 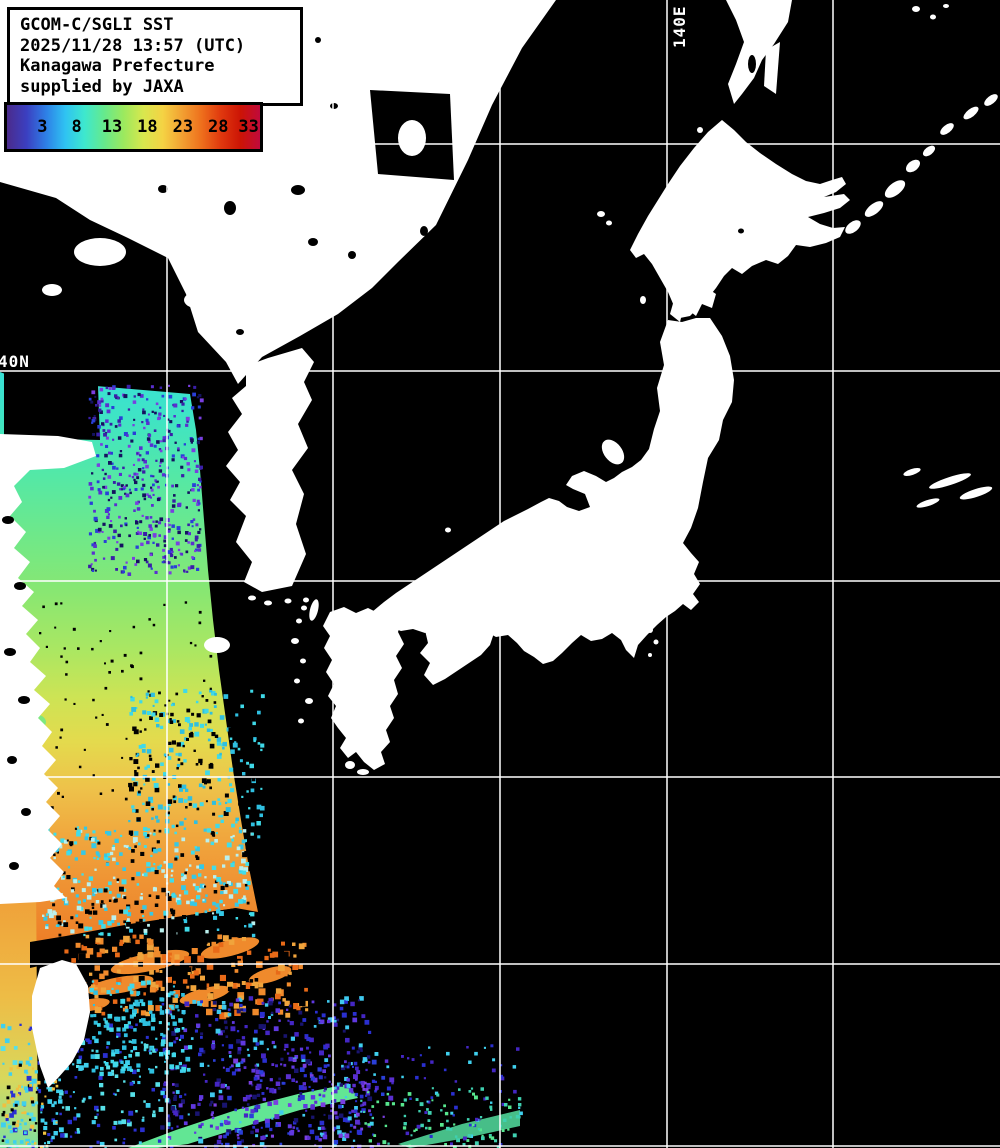 What do you see at coordinates (117, 66) in the screenshot?
I see `title-region: Kanagawa Prefecture` at bounding box center [117, 66].